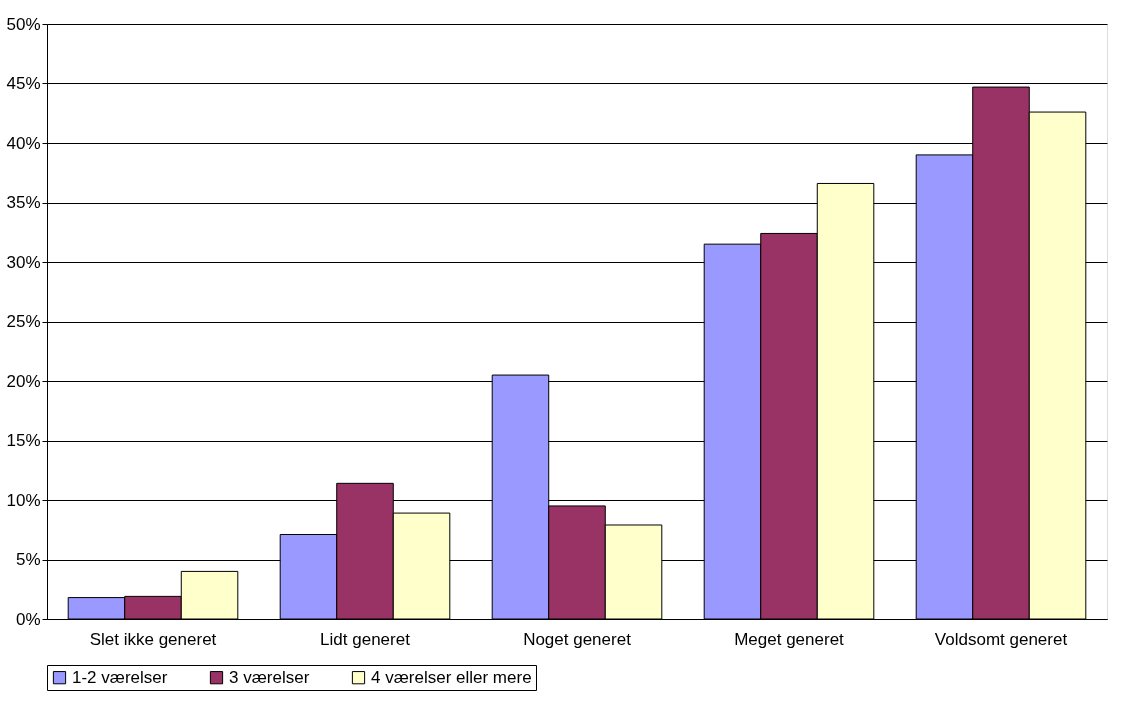 The image size is (1135, 707). What do you see at coordinates (23, 83) in the screenshot?
I see `y-tick-label: 45%` at bounding box center [23, 83].